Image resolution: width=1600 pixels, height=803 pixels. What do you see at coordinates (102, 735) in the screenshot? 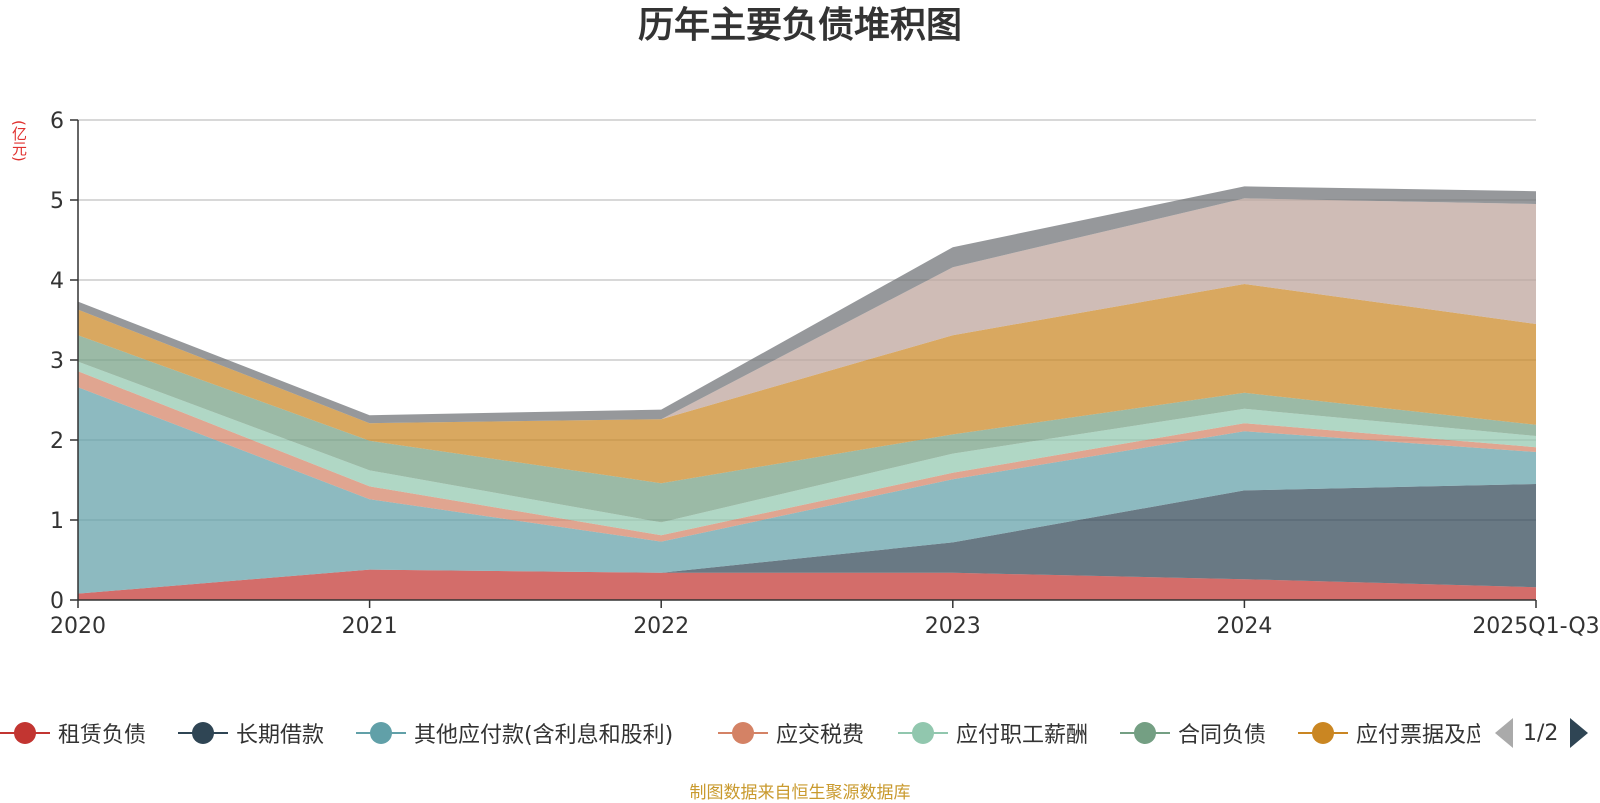
I see `legend-label: 租赁负债` at bounding box center [102, 735].